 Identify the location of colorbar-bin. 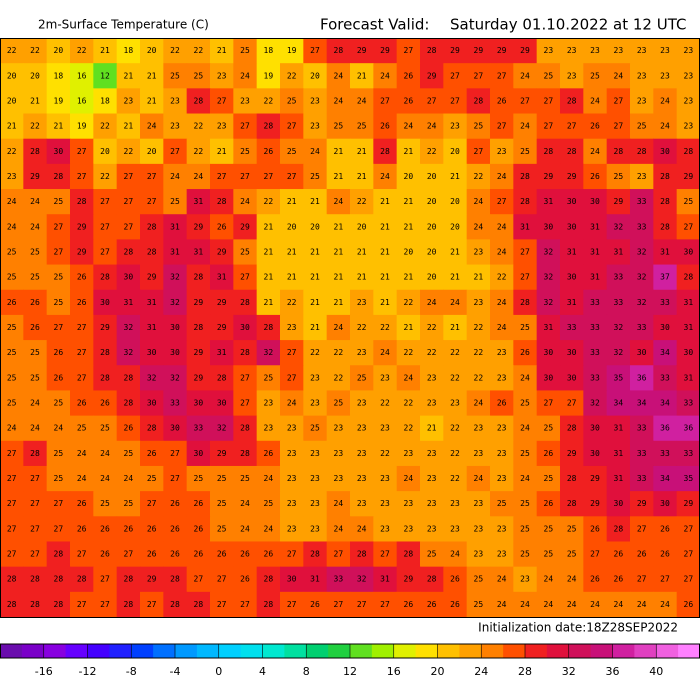
(426, 651).